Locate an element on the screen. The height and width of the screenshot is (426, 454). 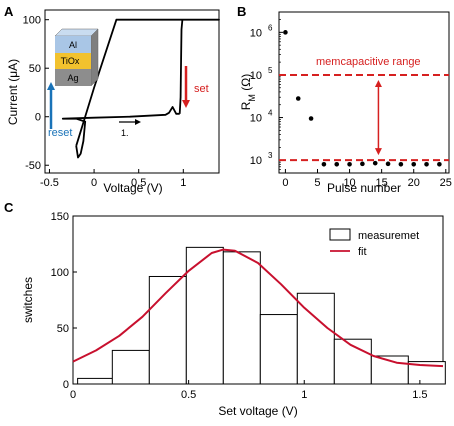
panel-c-ytick-label: 50 is located at coordinates (63, 329).